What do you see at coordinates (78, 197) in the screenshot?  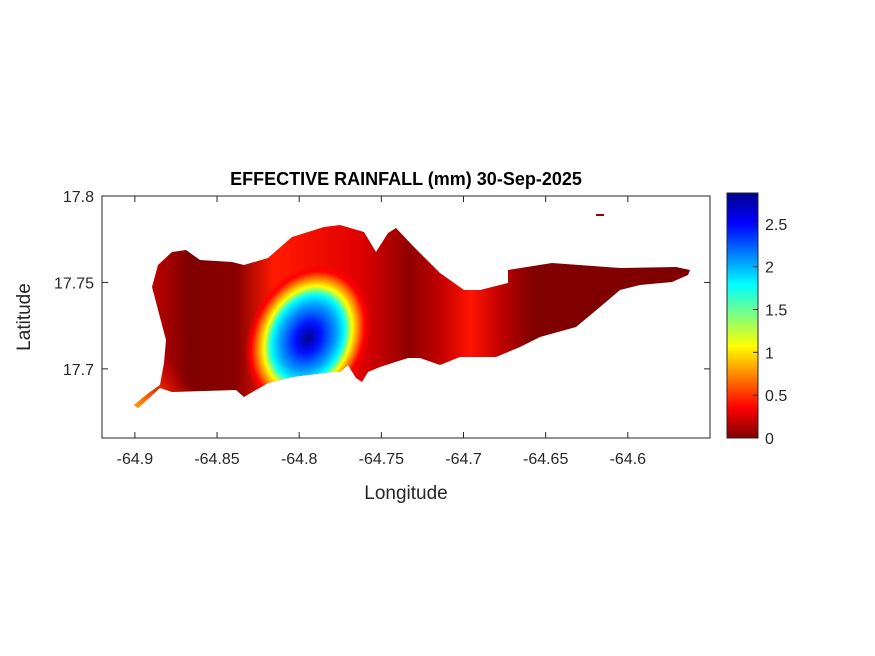 I see `y-tick-label: 17.8` at bounding box center [78, 197].